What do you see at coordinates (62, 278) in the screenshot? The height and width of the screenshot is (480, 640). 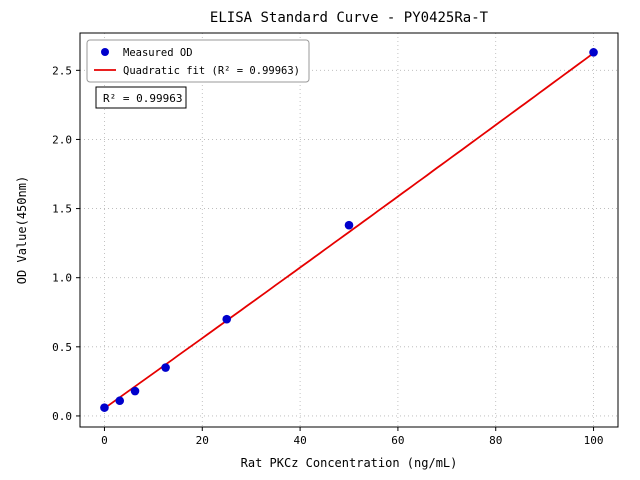 I see `y-tick-label: 1.0` at bounding box center [62, 278].